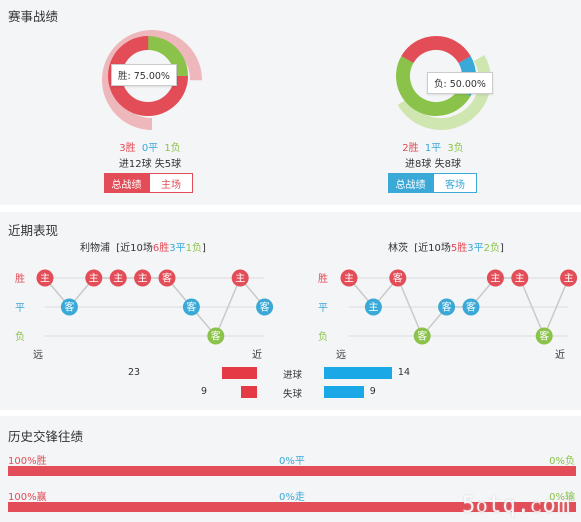 This screenshot has width=581, height=522. Describe the element at coordinates (373, 308) in the screenshot. I see `right-match-venue-1: 主` at that location.